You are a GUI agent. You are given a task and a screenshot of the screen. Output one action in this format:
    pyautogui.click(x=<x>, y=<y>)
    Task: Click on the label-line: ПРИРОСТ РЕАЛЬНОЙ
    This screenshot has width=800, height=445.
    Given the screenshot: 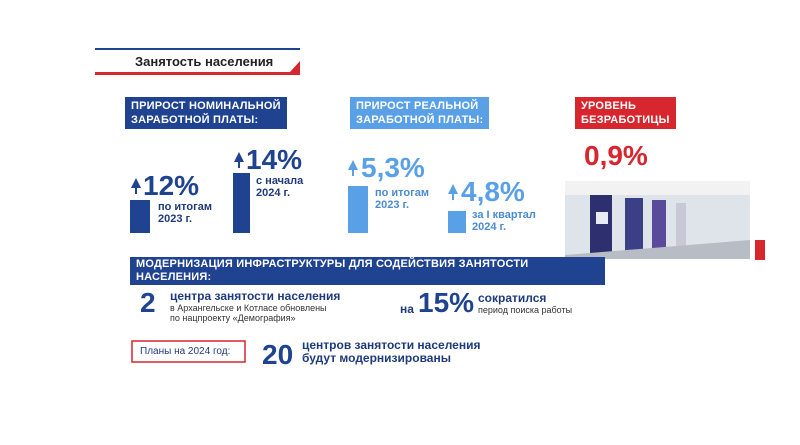 What is the action you would take?
    pyautogui.click(x=417, y=106)
    